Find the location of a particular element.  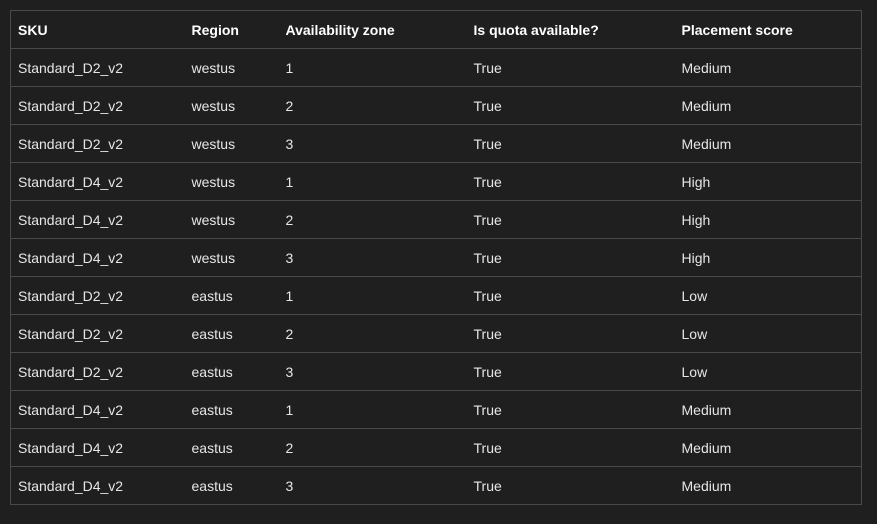

column-header: Availability zone is located at coordinates (372, 29).